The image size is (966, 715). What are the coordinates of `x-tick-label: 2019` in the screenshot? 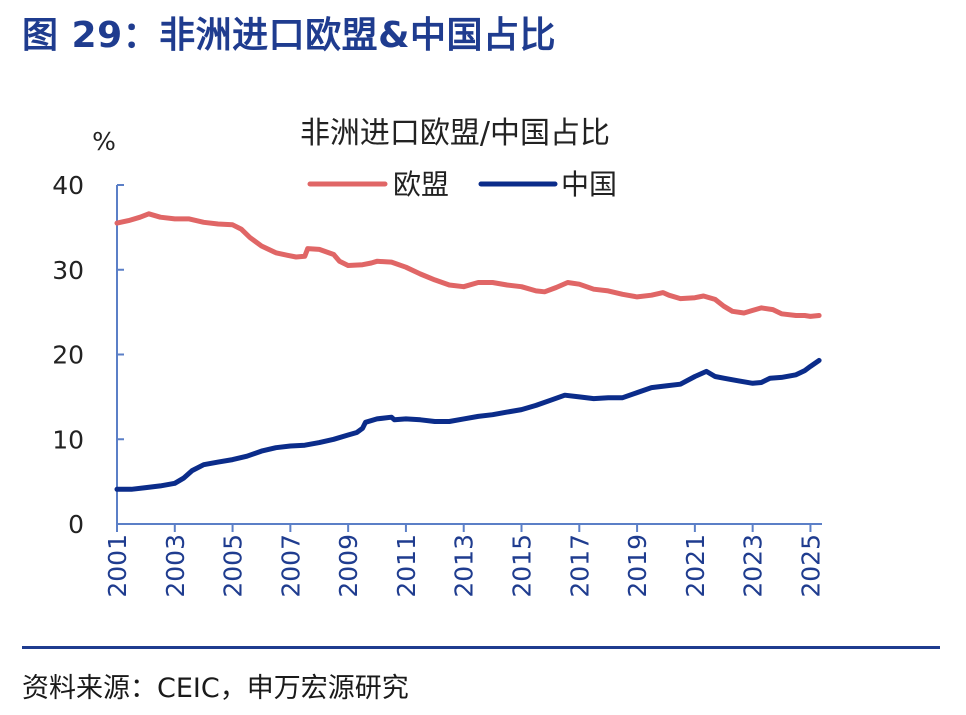 It's located at (637, 566).